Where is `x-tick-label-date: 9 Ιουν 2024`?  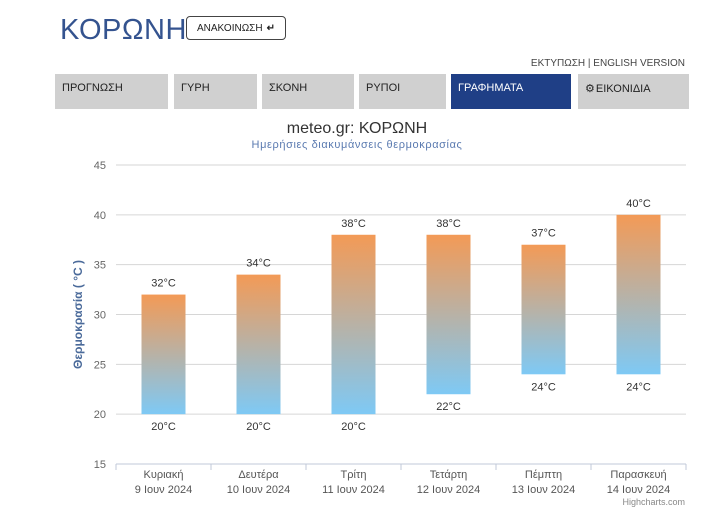 x-tick-label-date: 9 Ιουν 2024 is located at coordinates (163, 490).